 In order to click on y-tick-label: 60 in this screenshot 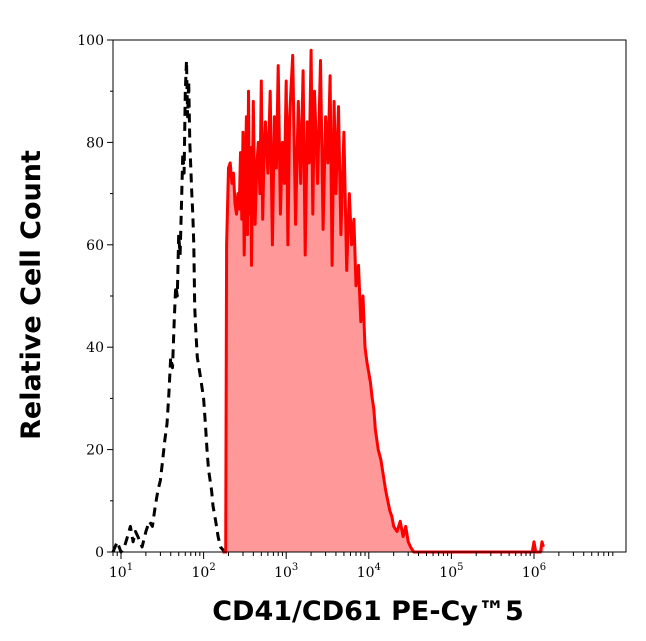, I will do `click(95, 246)`.